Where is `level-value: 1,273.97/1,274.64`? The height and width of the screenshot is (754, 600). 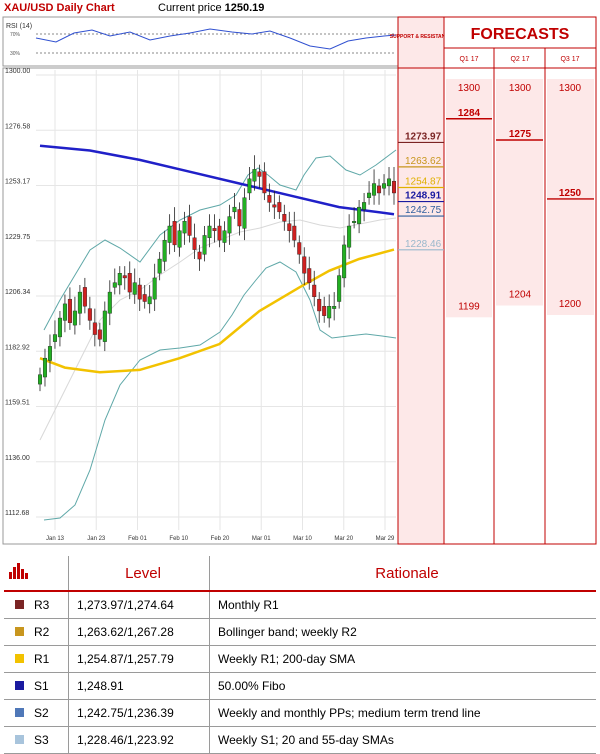 level-value: 1,273.97/1,274.64 is located at coordinates (139, 605).